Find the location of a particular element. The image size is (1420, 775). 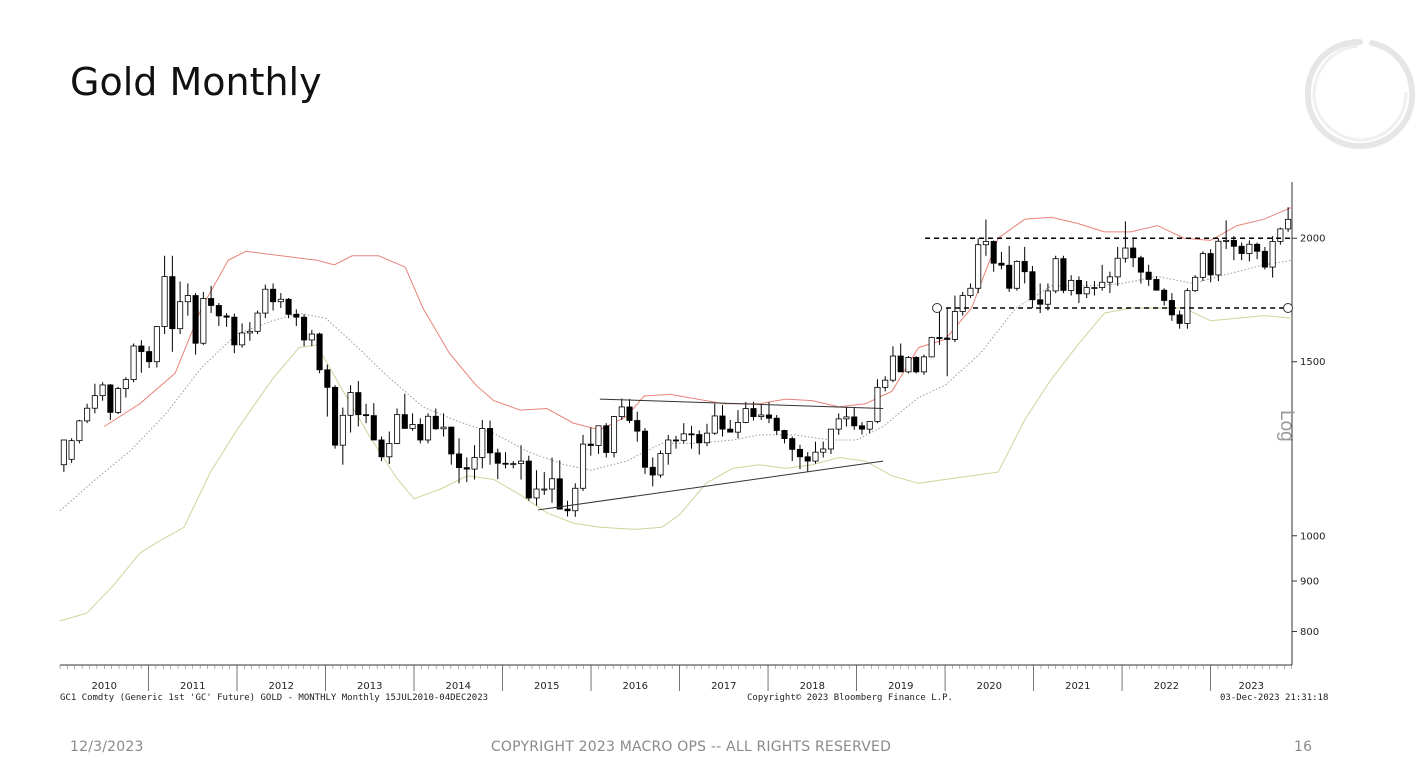

slide-title: Gold Monthly is located at coordinates (196, 82).